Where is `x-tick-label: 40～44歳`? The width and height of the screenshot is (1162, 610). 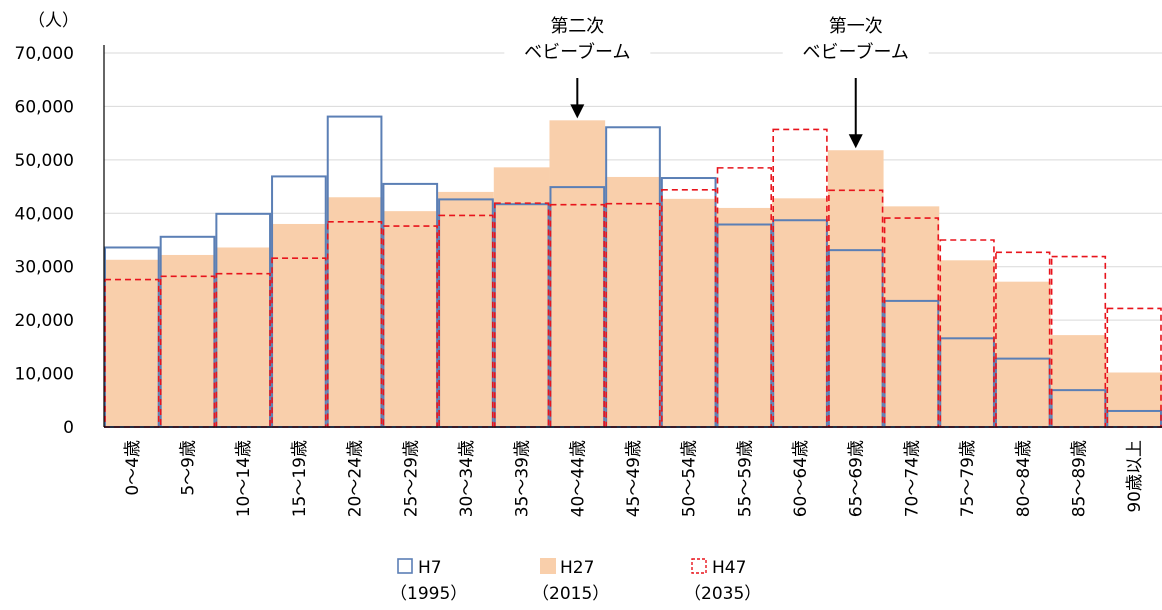 x-tick-label: 40～44歳 is located at coordinates (578, 478).